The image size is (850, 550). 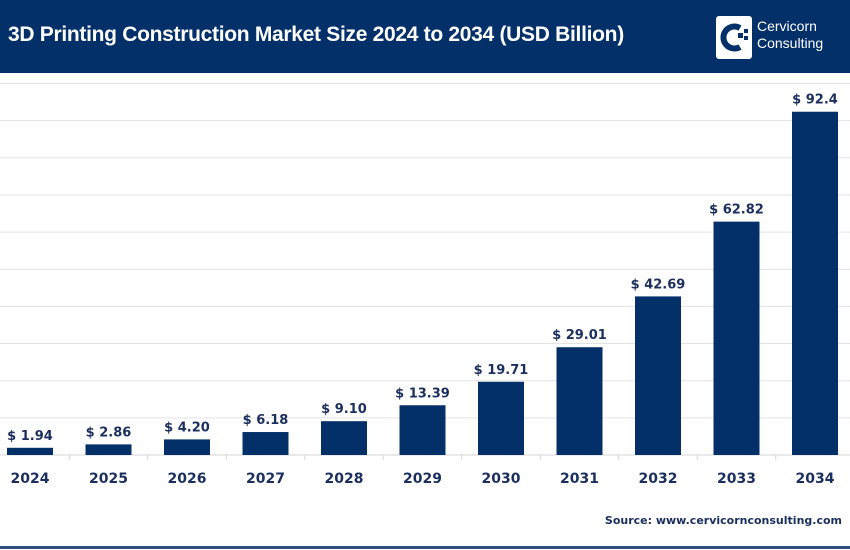 I want to click on x-tick-label-2027: 2027, so click(x=265, y=479).